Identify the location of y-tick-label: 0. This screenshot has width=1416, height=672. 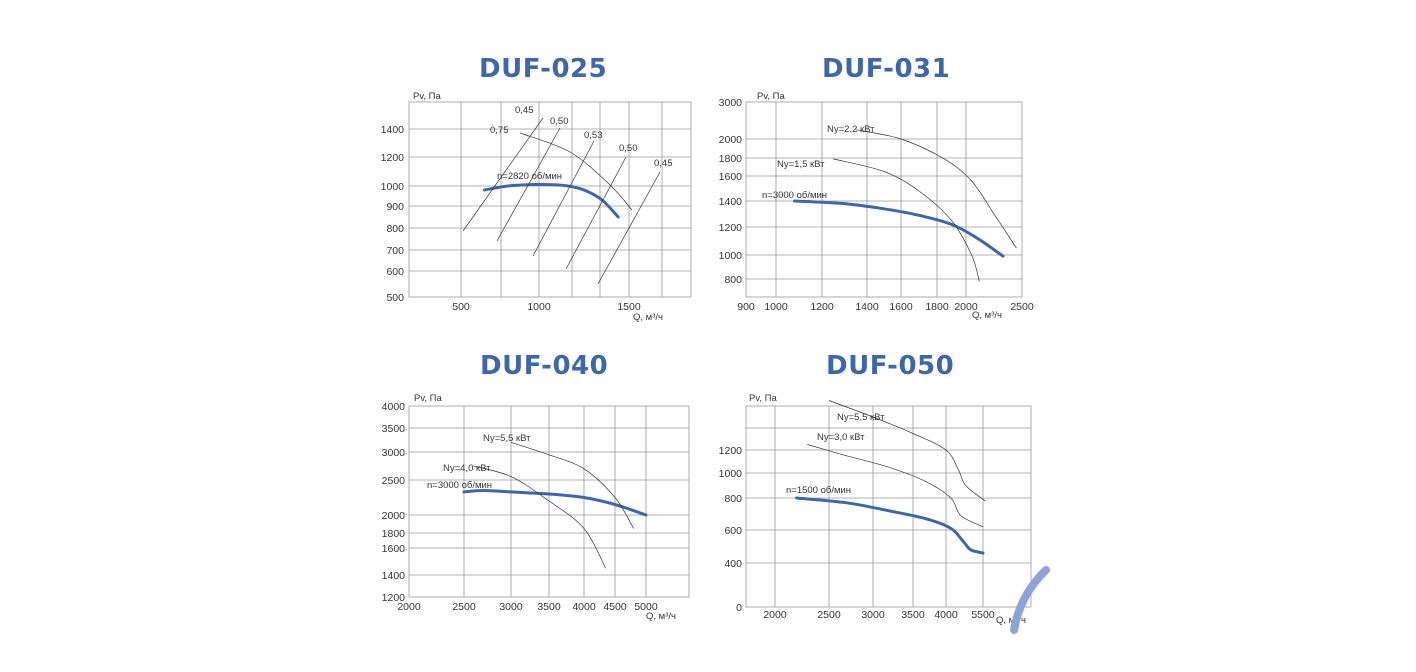
(739, 608).